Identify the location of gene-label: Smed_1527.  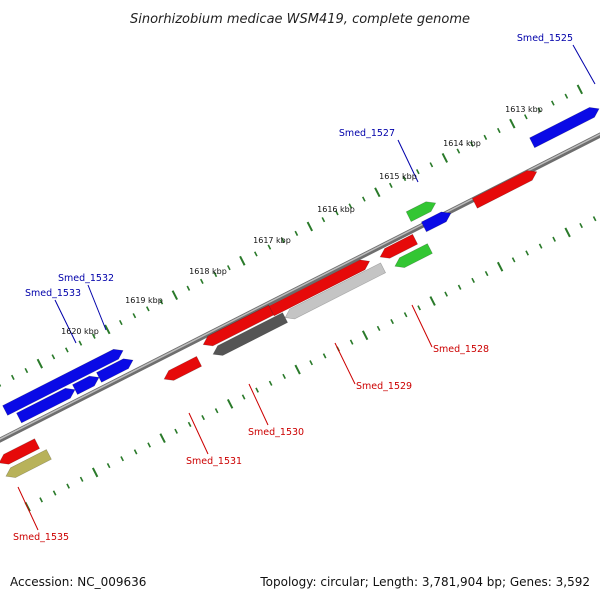
(367, 133).